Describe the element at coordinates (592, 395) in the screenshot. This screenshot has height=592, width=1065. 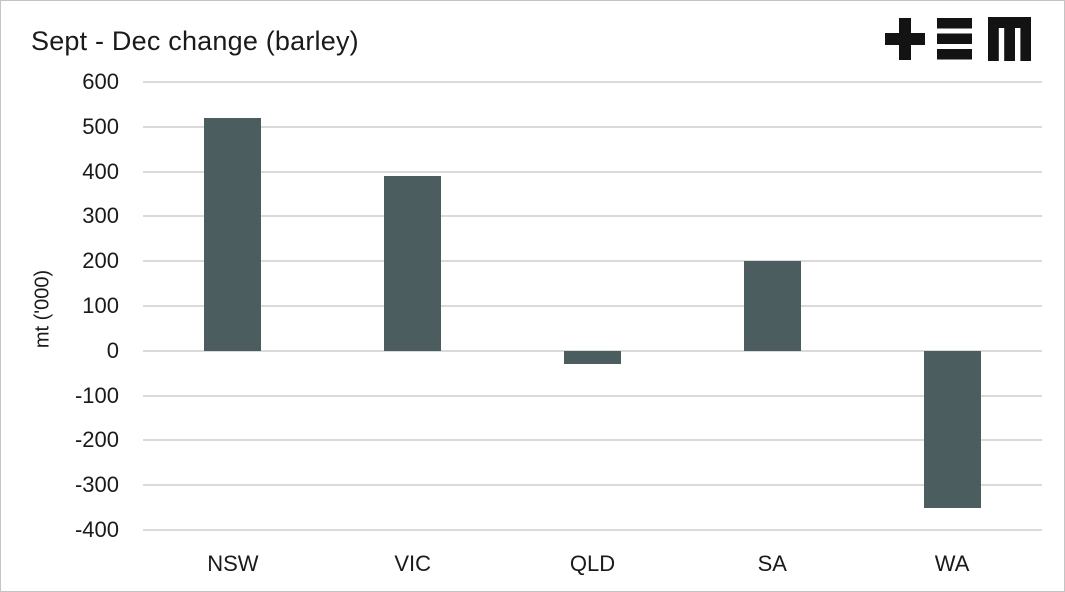
I see `gridline-y--100` at that location.